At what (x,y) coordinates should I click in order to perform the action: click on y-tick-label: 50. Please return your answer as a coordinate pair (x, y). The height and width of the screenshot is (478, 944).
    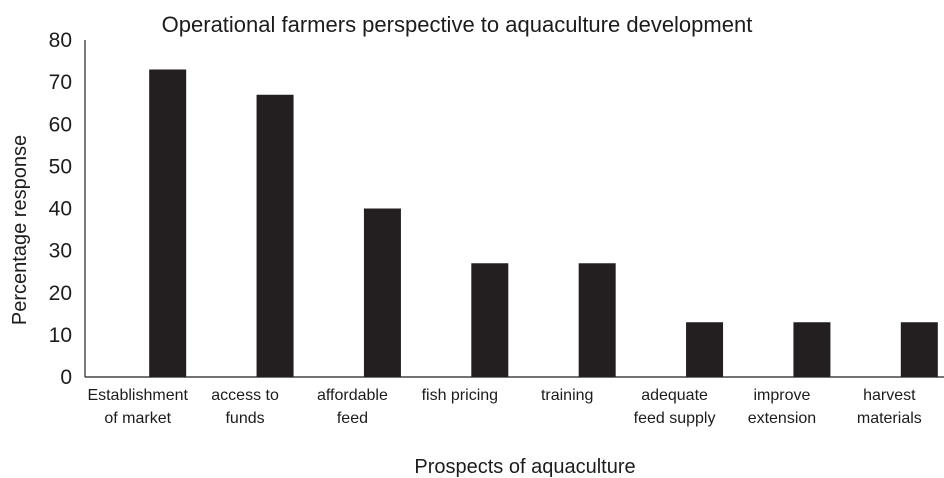
    Looking at the image, I should click on (60, 166).